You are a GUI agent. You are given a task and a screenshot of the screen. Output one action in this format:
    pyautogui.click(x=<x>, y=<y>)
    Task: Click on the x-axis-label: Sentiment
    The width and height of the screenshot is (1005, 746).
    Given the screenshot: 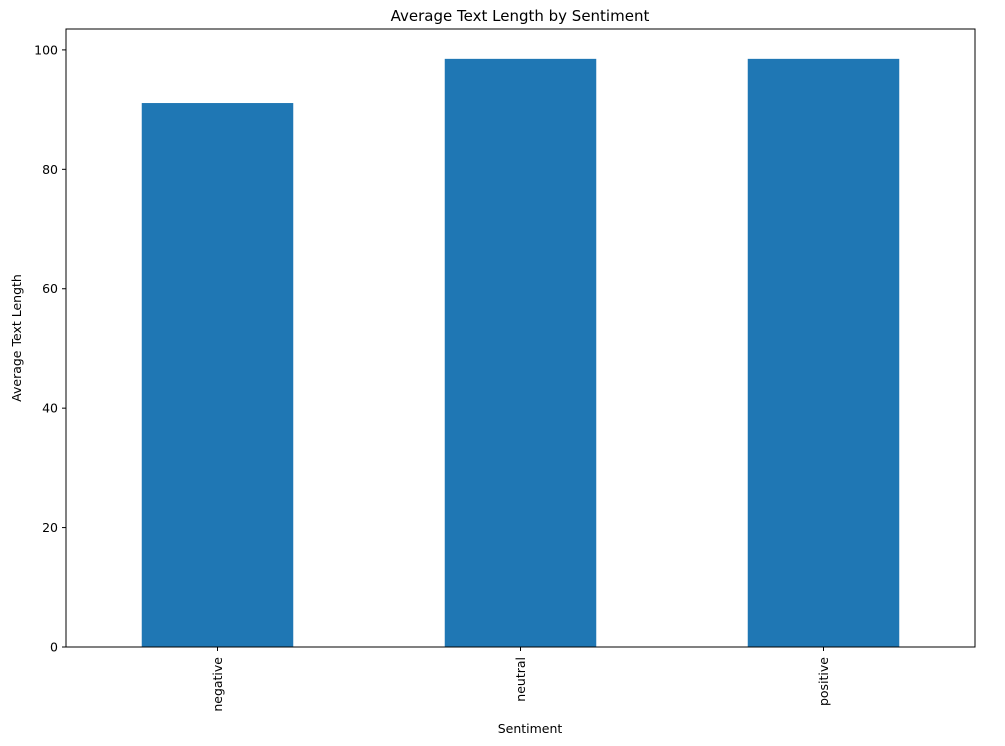 What is the action you would take?
    pyautogui.click(x=530, y=728)
    